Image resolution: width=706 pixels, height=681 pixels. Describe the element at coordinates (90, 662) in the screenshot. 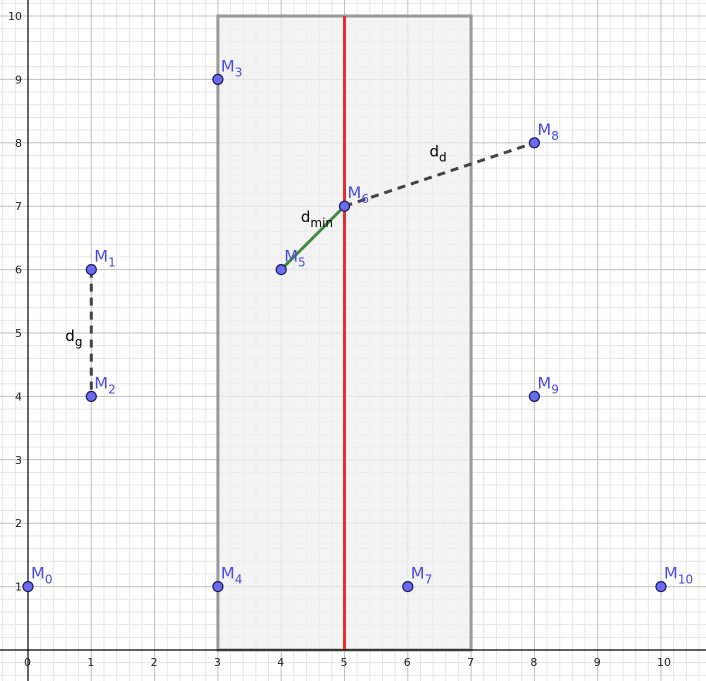

I see `x-tick-label: 1` at that location.